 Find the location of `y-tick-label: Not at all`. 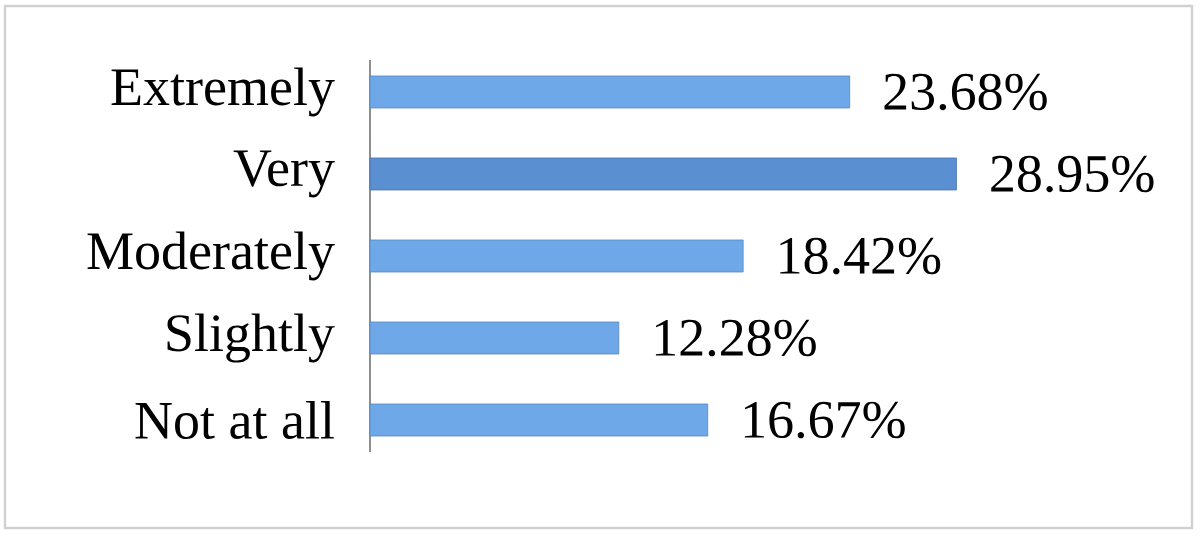

y-tick-label: Not at all is located at coordinates (234, 420).